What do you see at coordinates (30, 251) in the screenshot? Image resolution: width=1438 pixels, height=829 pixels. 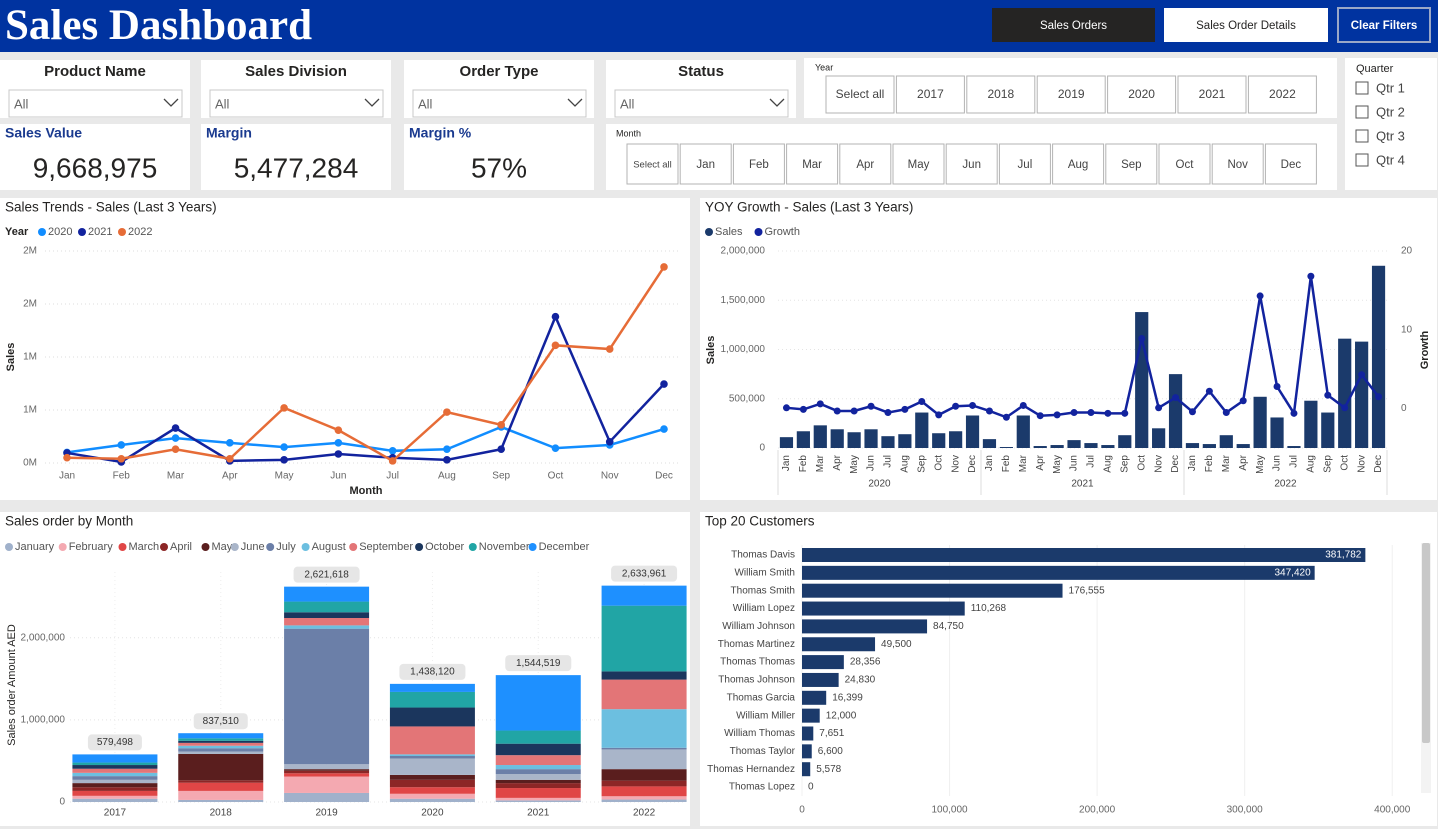 I see `y-tick-label: 2M` at bounding box center [30, 251].